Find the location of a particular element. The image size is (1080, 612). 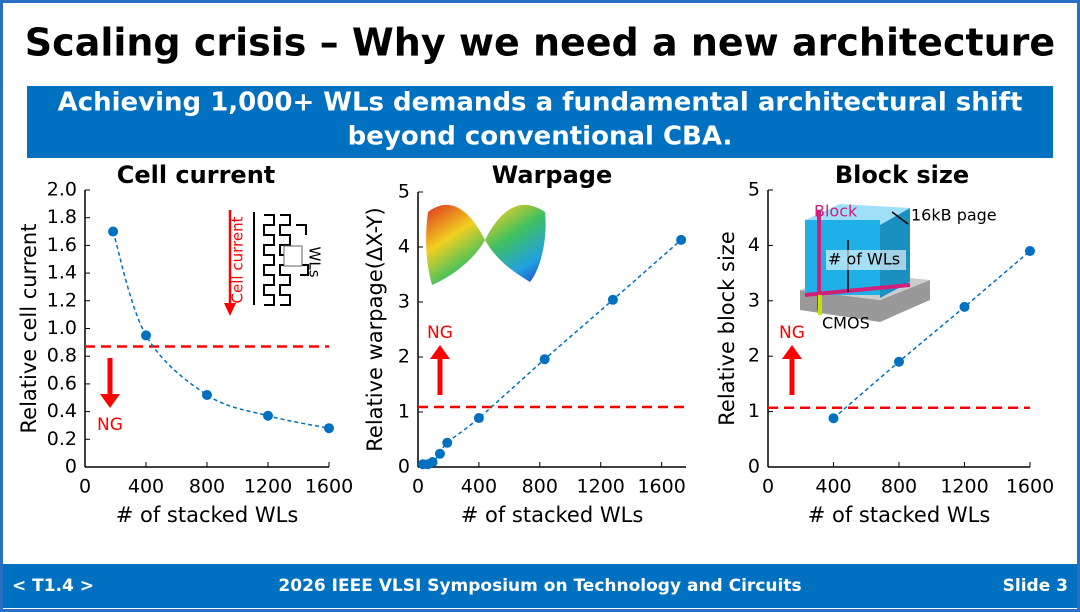

y-axis-label: Relative block size is located at coordinates (727, 328).